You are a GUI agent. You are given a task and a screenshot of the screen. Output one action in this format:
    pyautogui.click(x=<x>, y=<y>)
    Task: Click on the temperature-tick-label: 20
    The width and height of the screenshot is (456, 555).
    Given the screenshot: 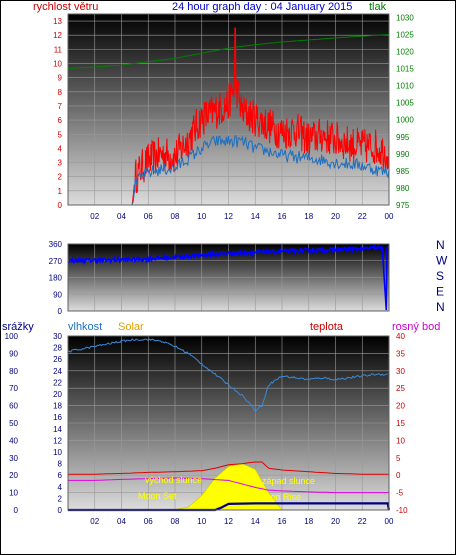 What is the action you would take?
    pyautogui.click(x=400, y=406)
    